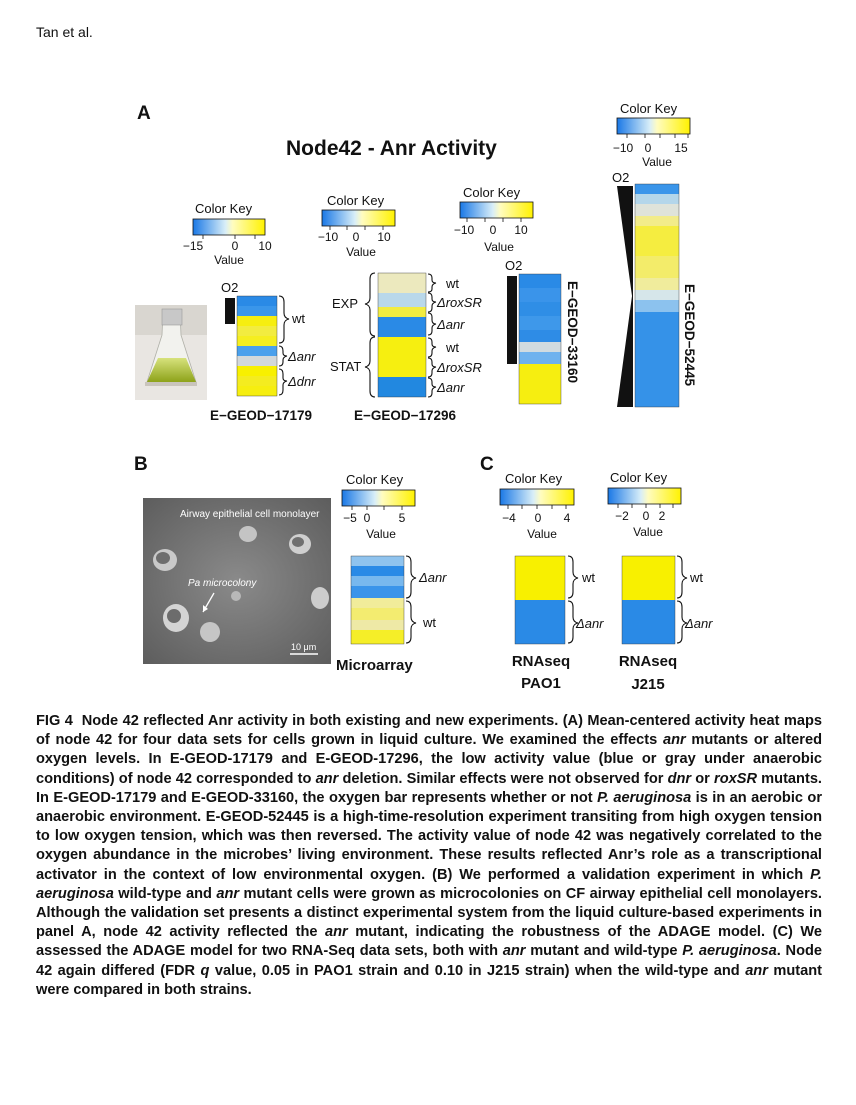 The height and width of the screenshot is (1105, 856). I want to click on caption-text: mutant and wild-type, so click(604, 951).